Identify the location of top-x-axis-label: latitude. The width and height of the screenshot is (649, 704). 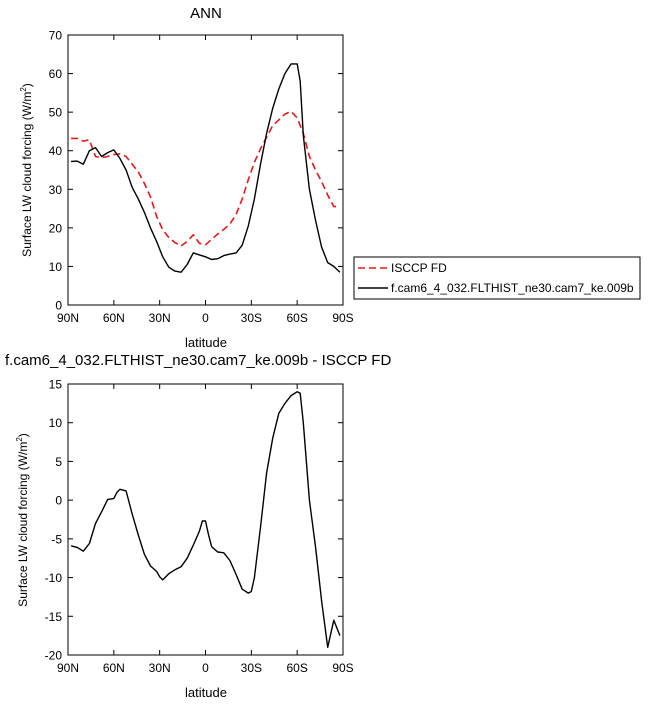
(206, 342).